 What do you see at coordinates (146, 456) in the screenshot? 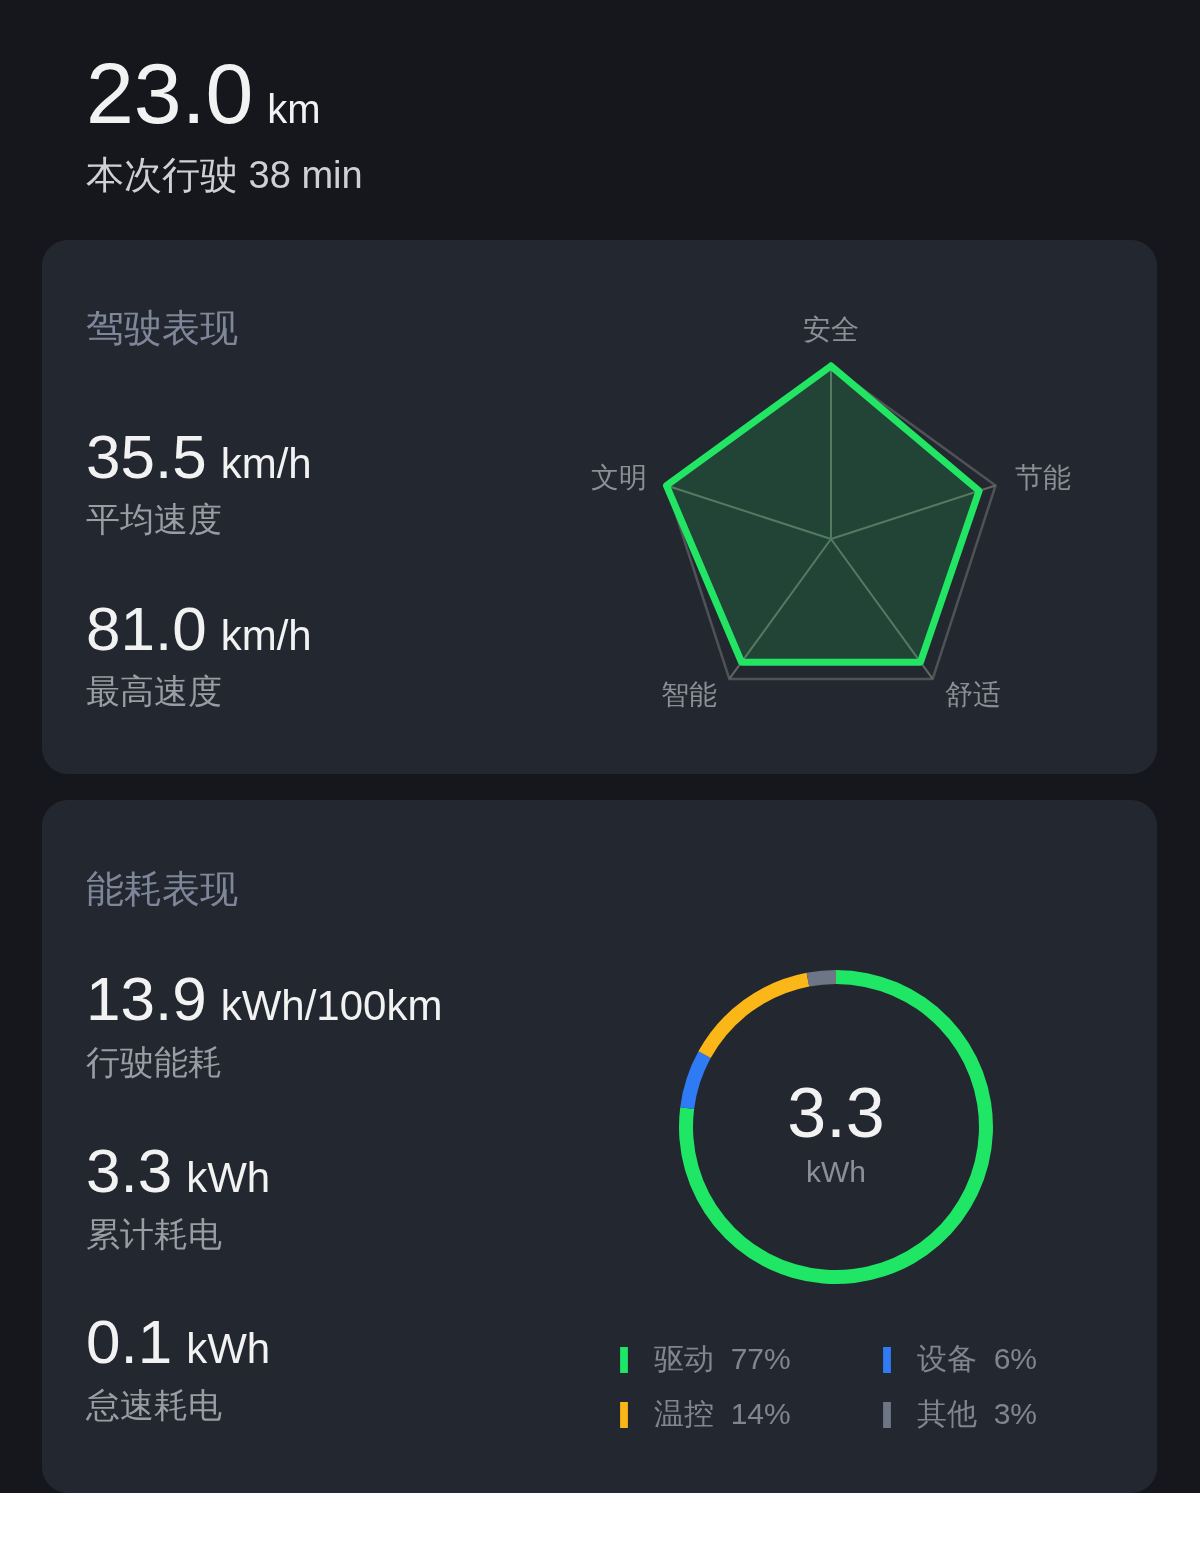
I see `text: 35.5` at bounding box center [146, 456].